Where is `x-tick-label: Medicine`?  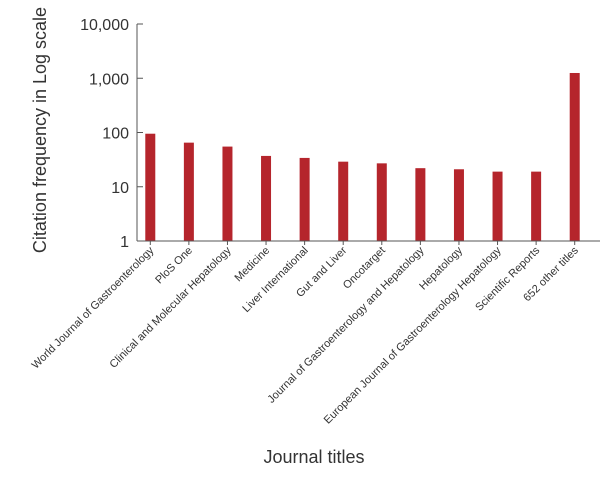 x-tick-label: Medicine is located at coordinates (253, 265).